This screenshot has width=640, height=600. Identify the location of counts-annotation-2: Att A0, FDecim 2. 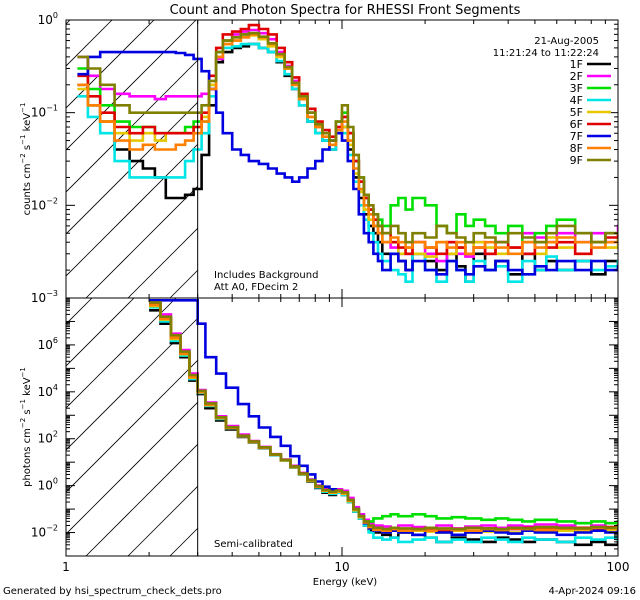
(256, 287).